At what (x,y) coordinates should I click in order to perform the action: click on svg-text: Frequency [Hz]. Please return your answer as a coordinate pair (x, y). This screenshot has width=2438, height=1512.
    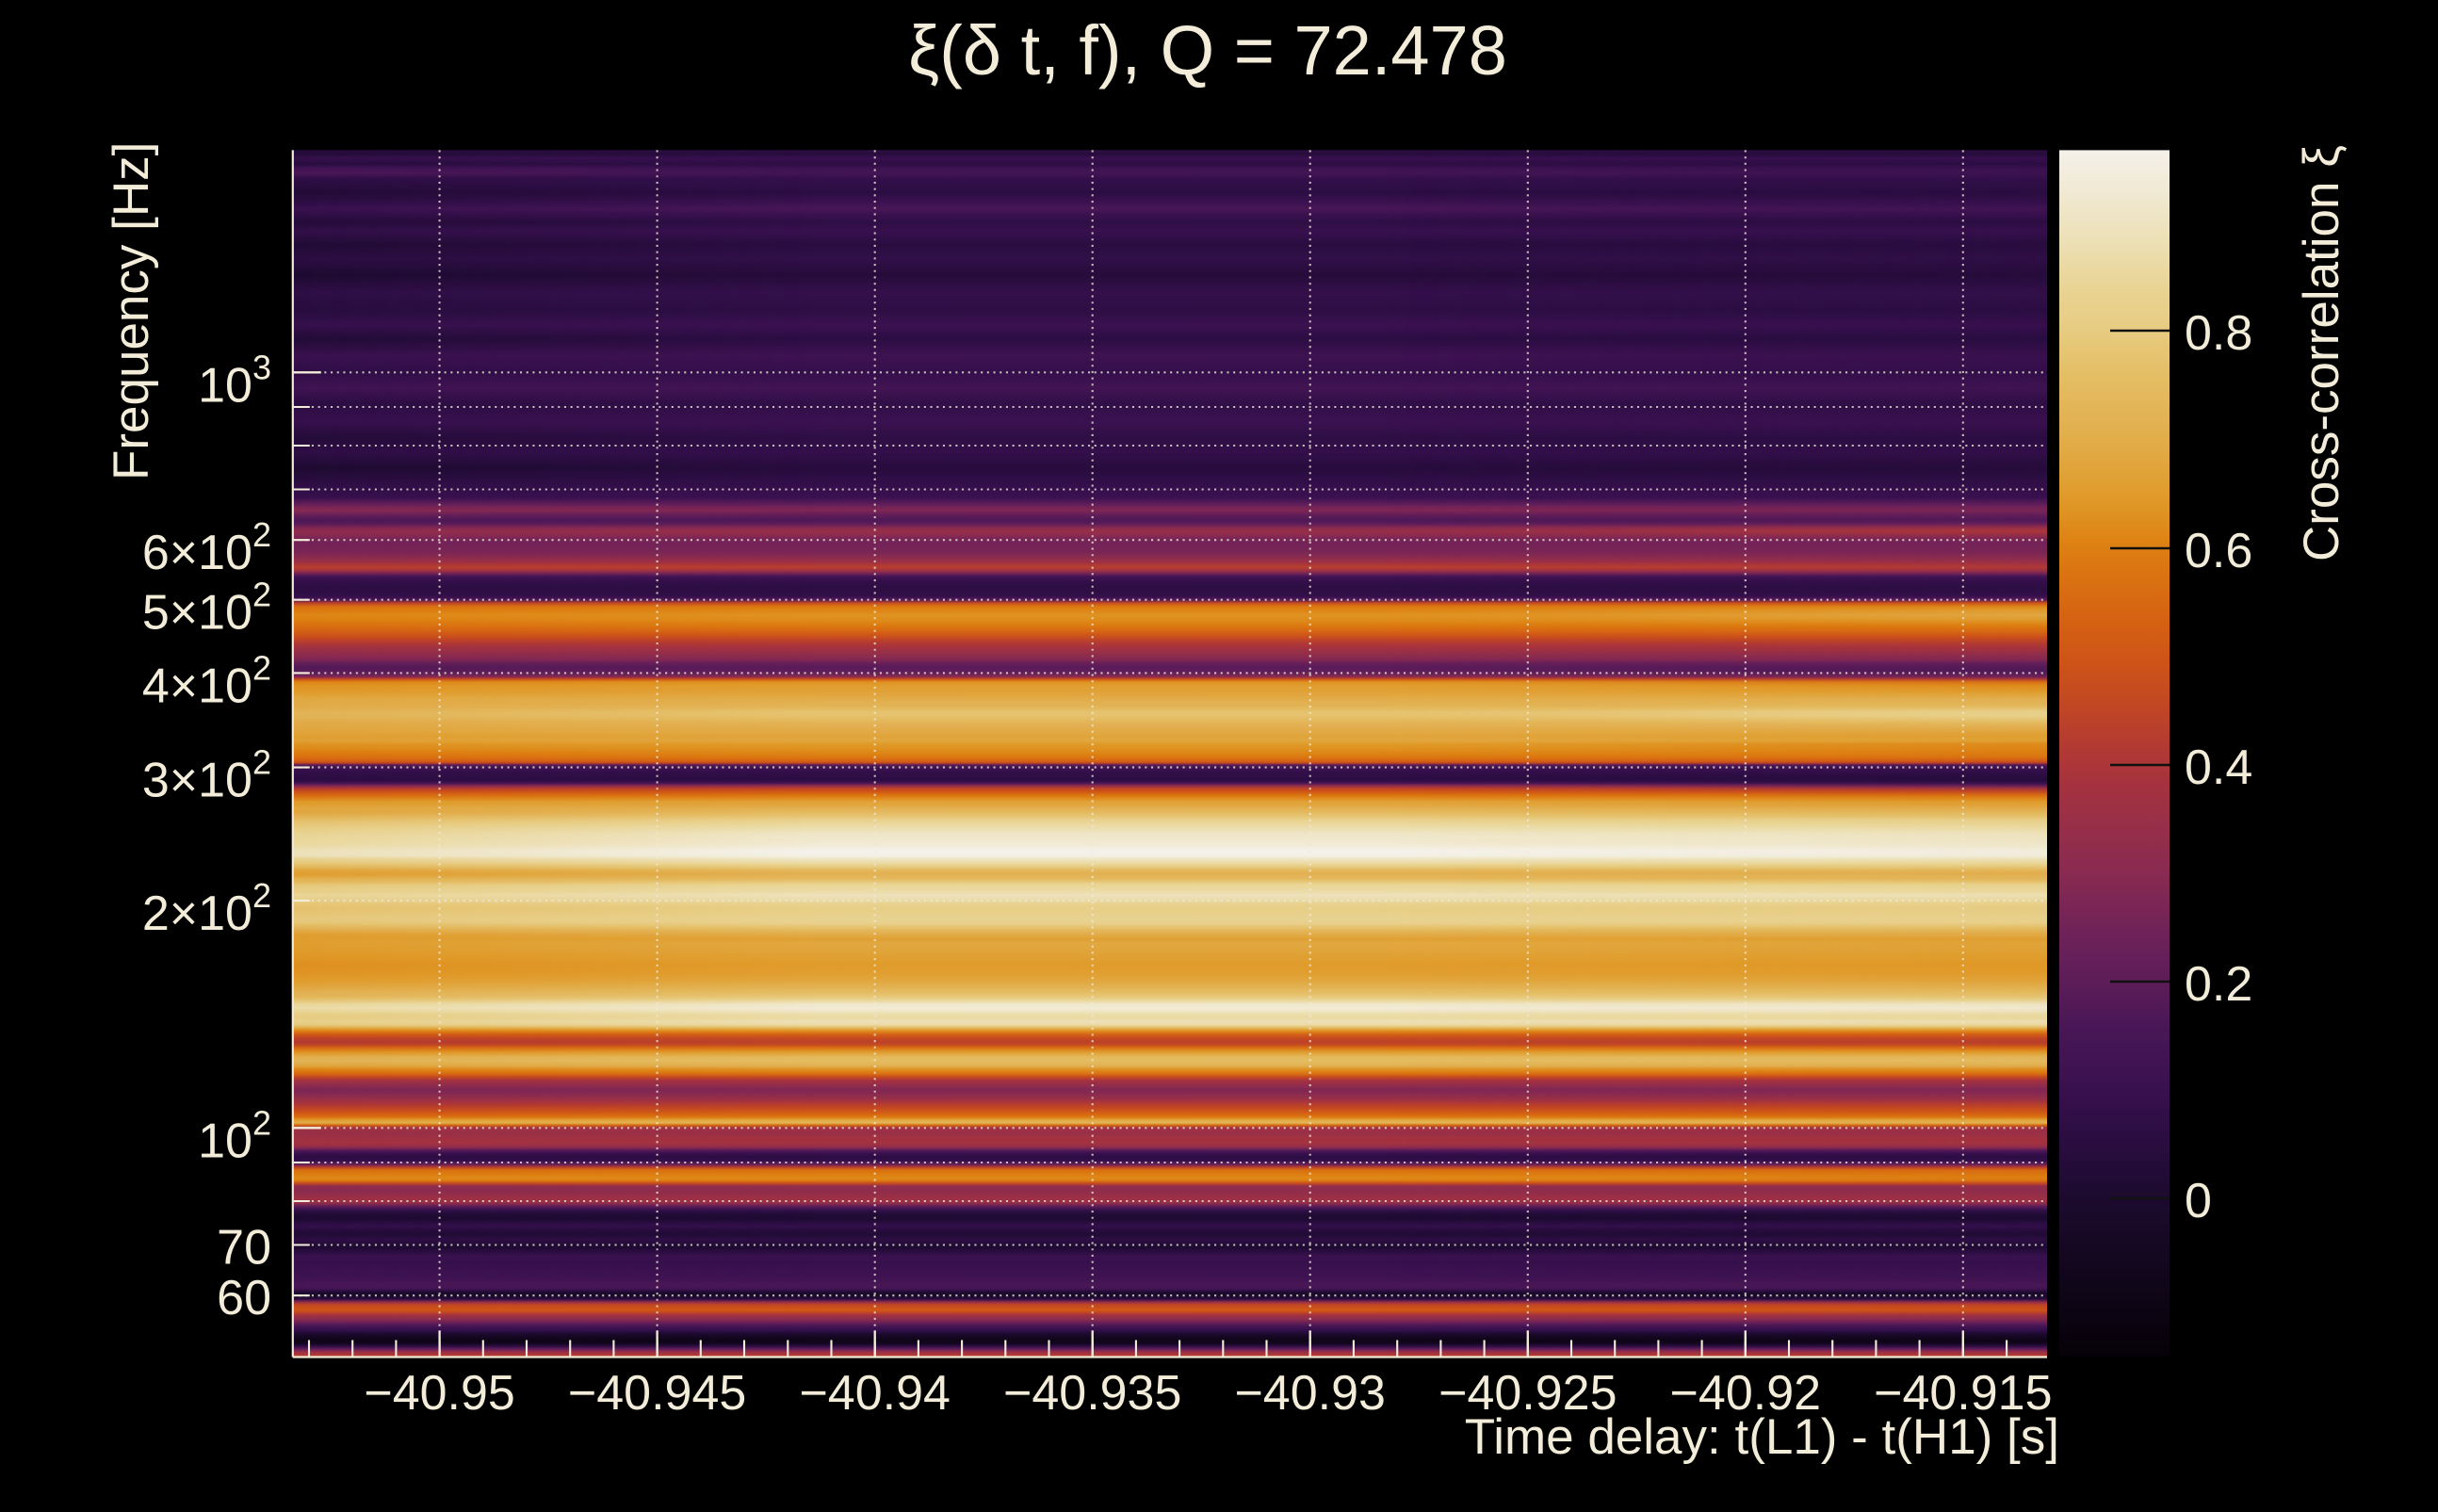
    Looking at the image, I should click on (131, 311).